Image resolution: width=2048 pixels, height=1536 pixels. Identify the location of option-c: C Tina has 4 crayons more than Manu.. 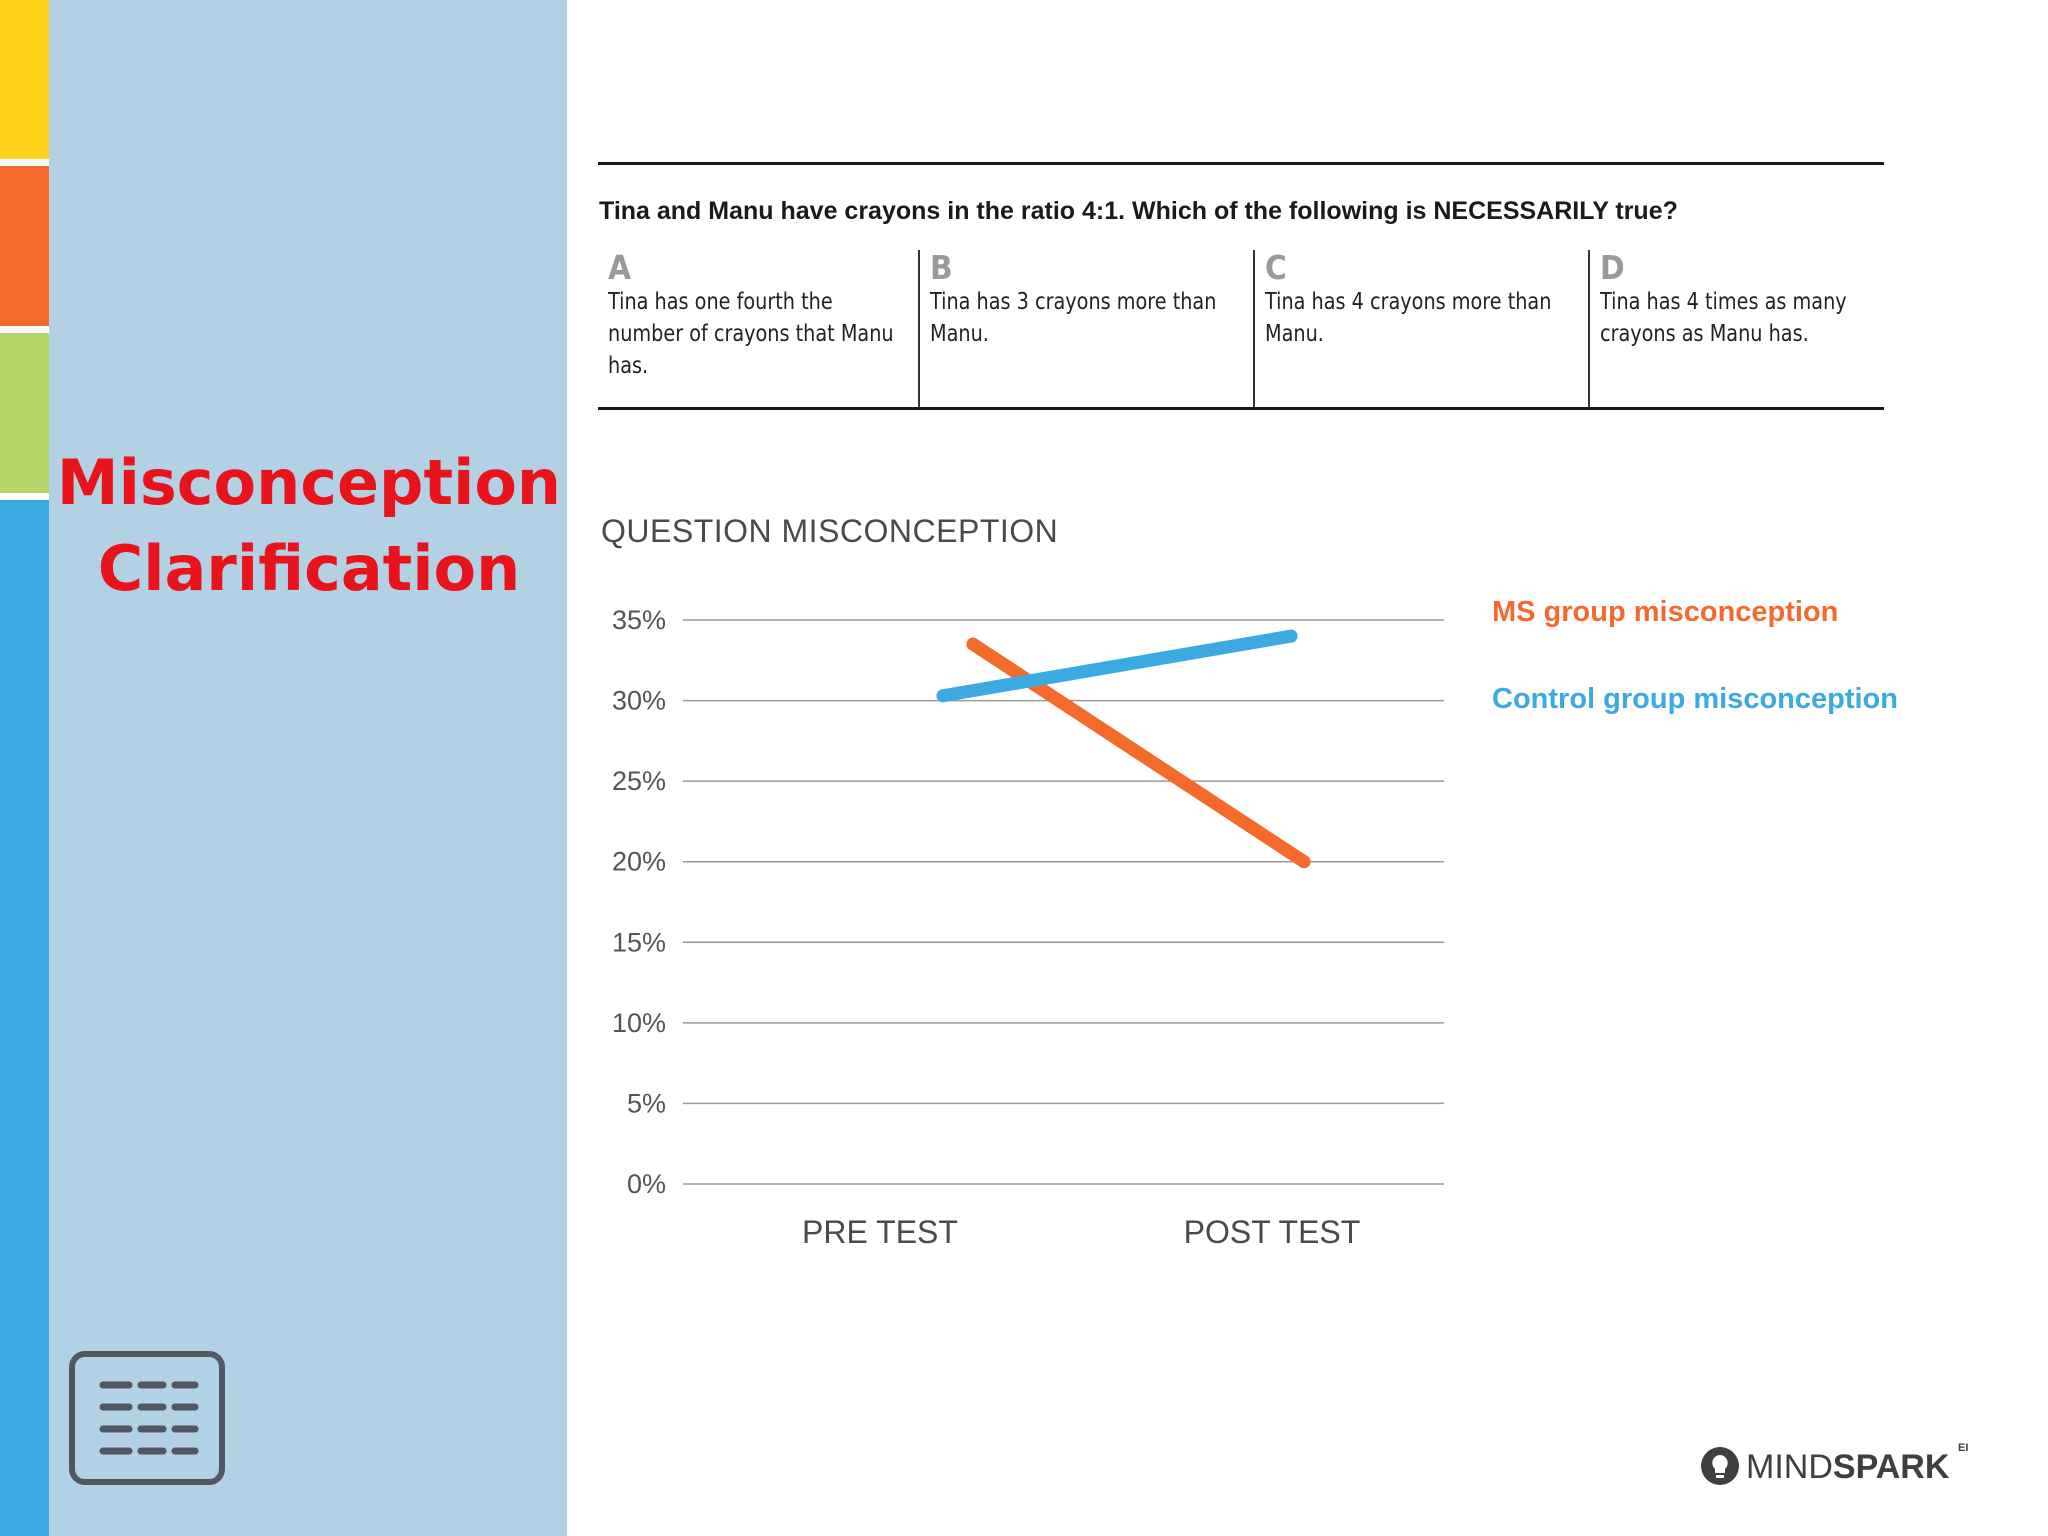
(1420, 328).